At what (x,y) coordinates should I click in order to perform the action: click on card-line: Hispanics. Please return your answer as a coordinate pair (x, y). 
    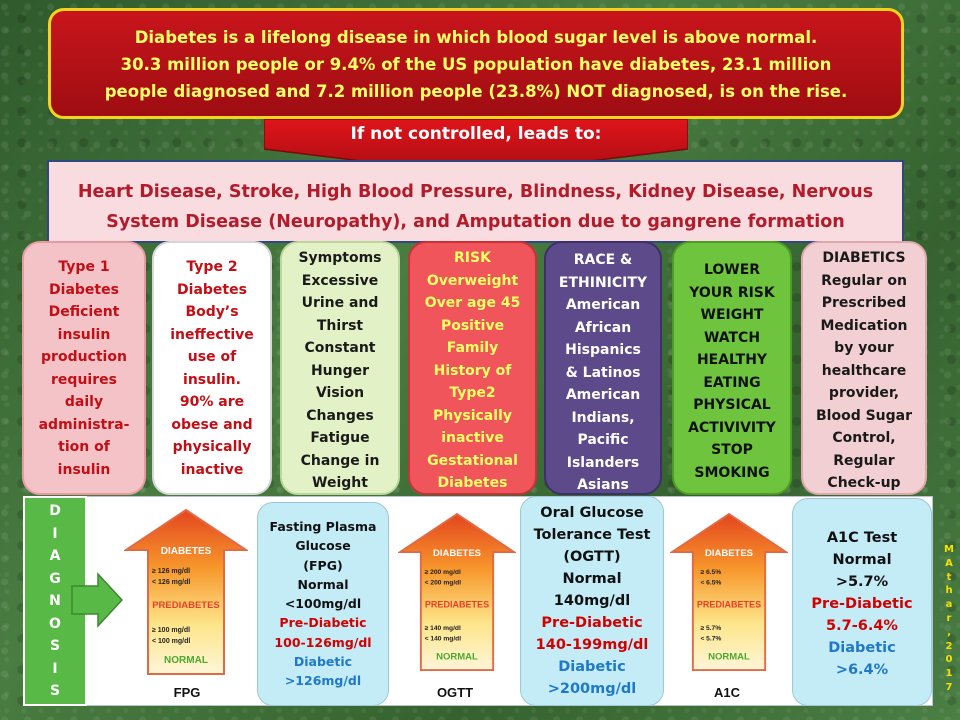
    Looking at the image, I should click on (603, 350).